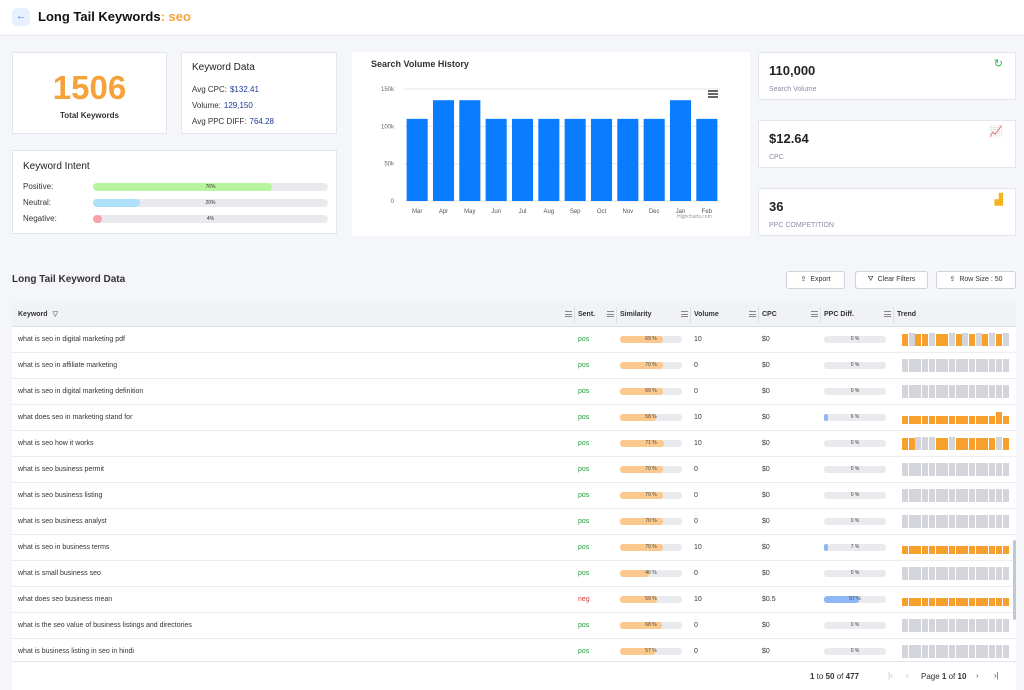 The image size is (1024, 690). Describe the element at coordinates (657, 315) in the screenshot. I see `column-header-similarity: Similarity` at that location.